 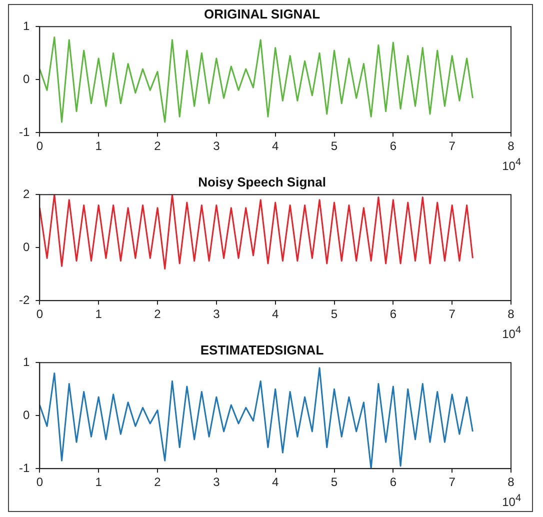 I want to click on chart-title: ESTIMATEDSIGNAL, so click(x=262, y=350).